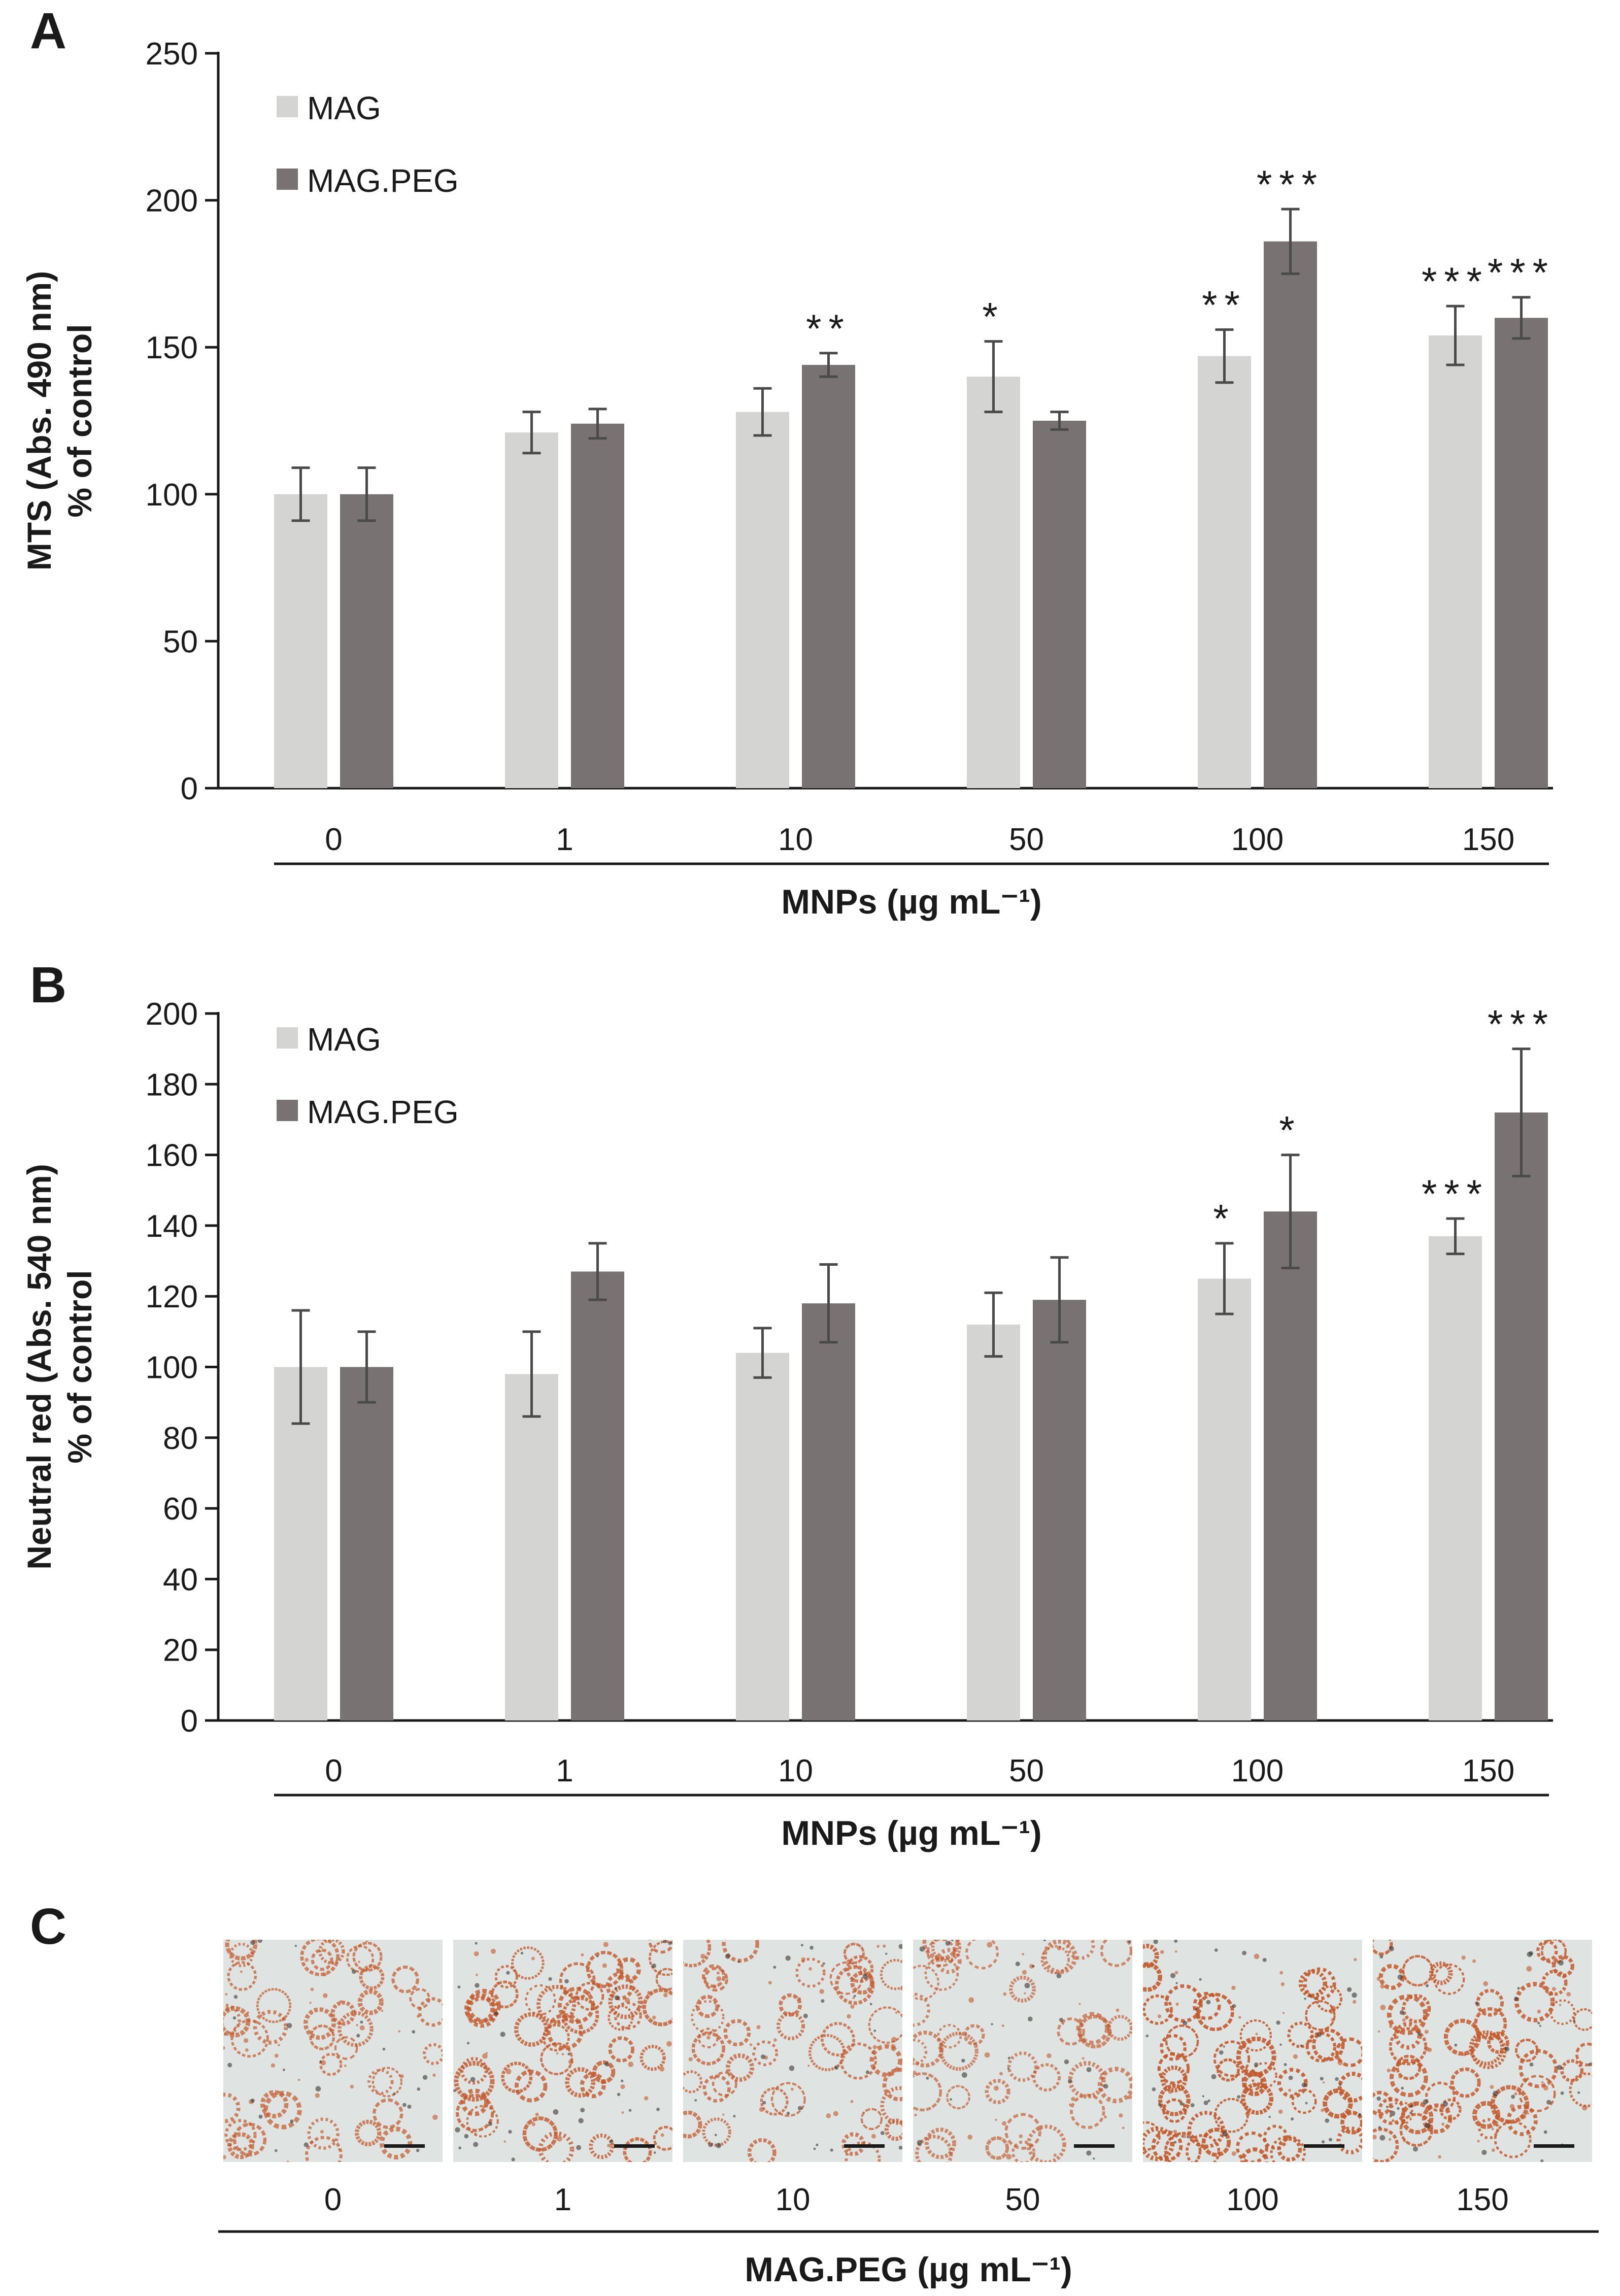  I want to click on y-axis-title-line1: Neutral red (Abs. 540 nm), so click(39, 1367).